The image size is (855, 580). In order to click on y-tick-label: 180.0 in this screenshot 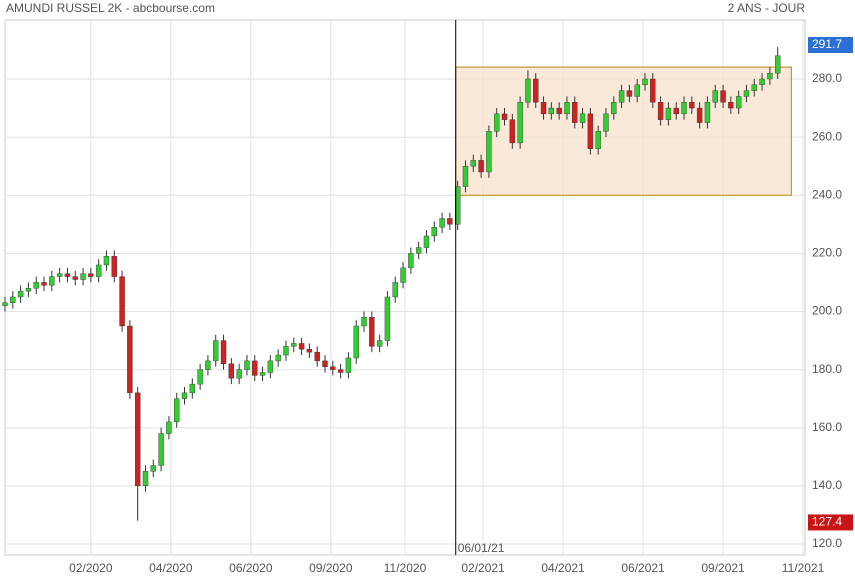, I will do `click(827, 369)`.